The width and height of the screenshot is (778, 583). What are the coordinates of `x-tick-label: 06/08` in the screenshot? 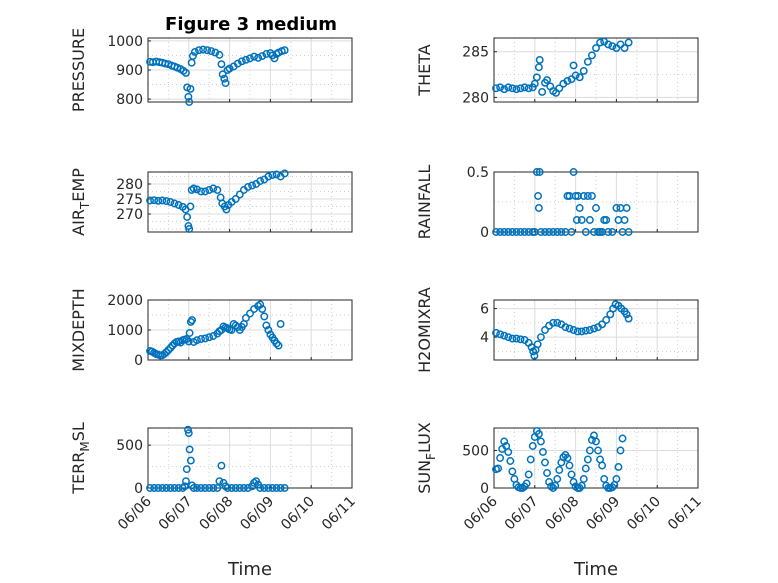 It's located at (217, 514).